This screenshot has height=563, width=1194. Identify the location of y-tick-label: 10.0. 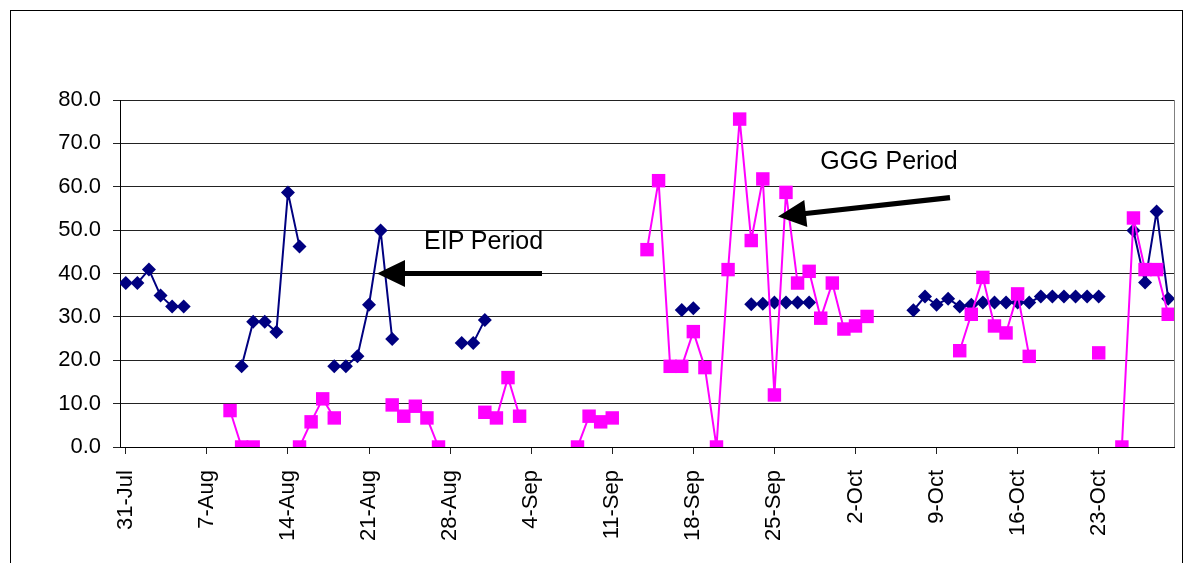
(79, 402).